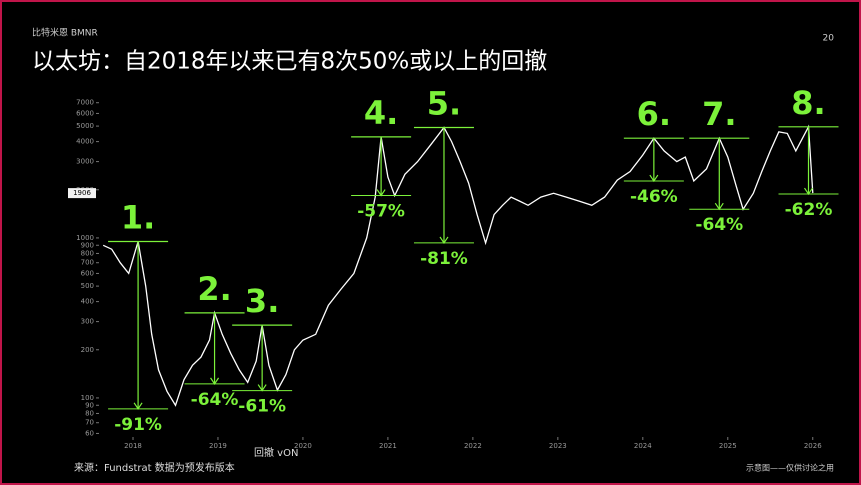 This screenshot has height=485, width=861. Describe the element at coordinates (133, 446) in the screenshot. I see `x-tick-label: 2018` at that location.